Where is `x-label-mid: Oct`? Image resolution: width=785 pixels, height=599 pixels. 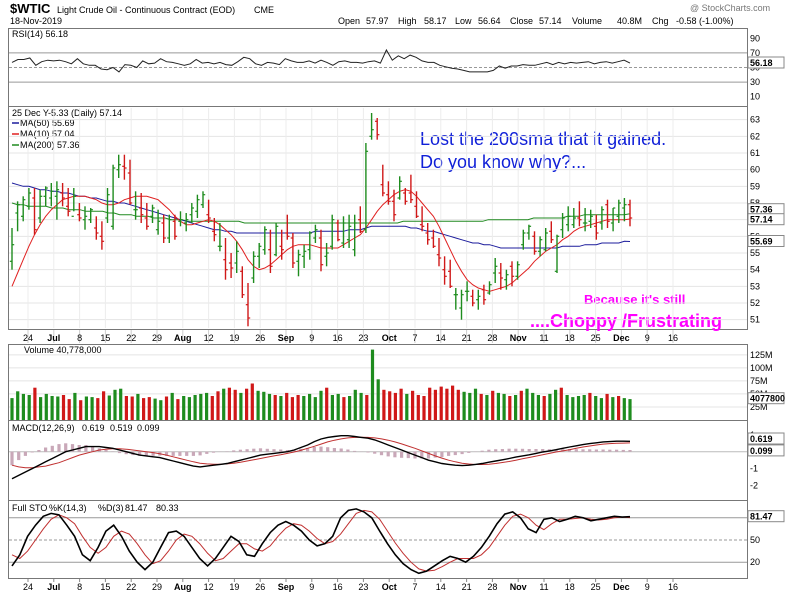 x-label-mid: Oct is located at coordinates (389, 338).